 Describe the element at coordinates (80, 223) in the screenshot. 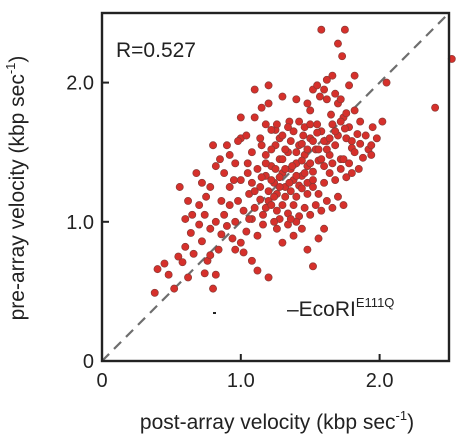

I see `y-tick-label: 1.0` at that location.